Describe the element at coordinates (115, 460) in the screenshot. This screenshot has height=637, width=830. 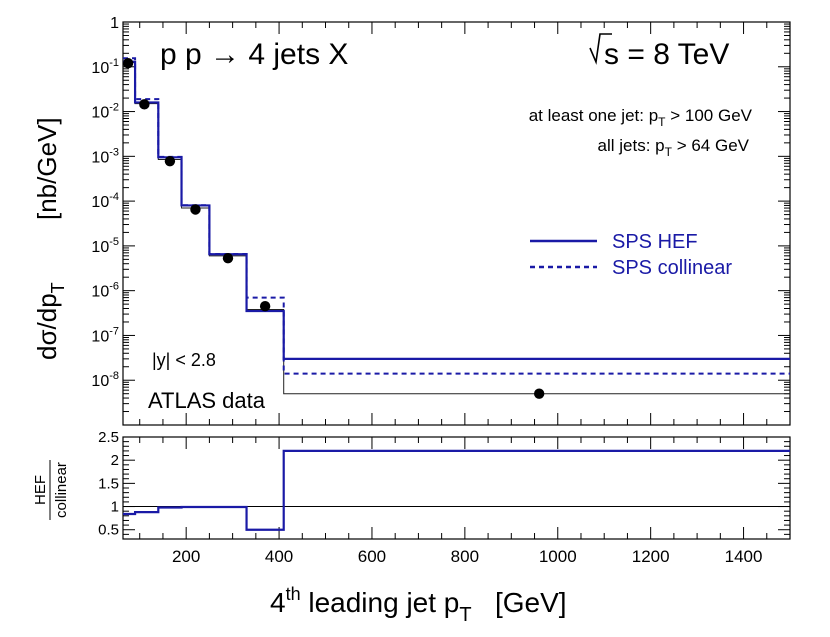
I see `ratio-tick-label: 2` at that location.